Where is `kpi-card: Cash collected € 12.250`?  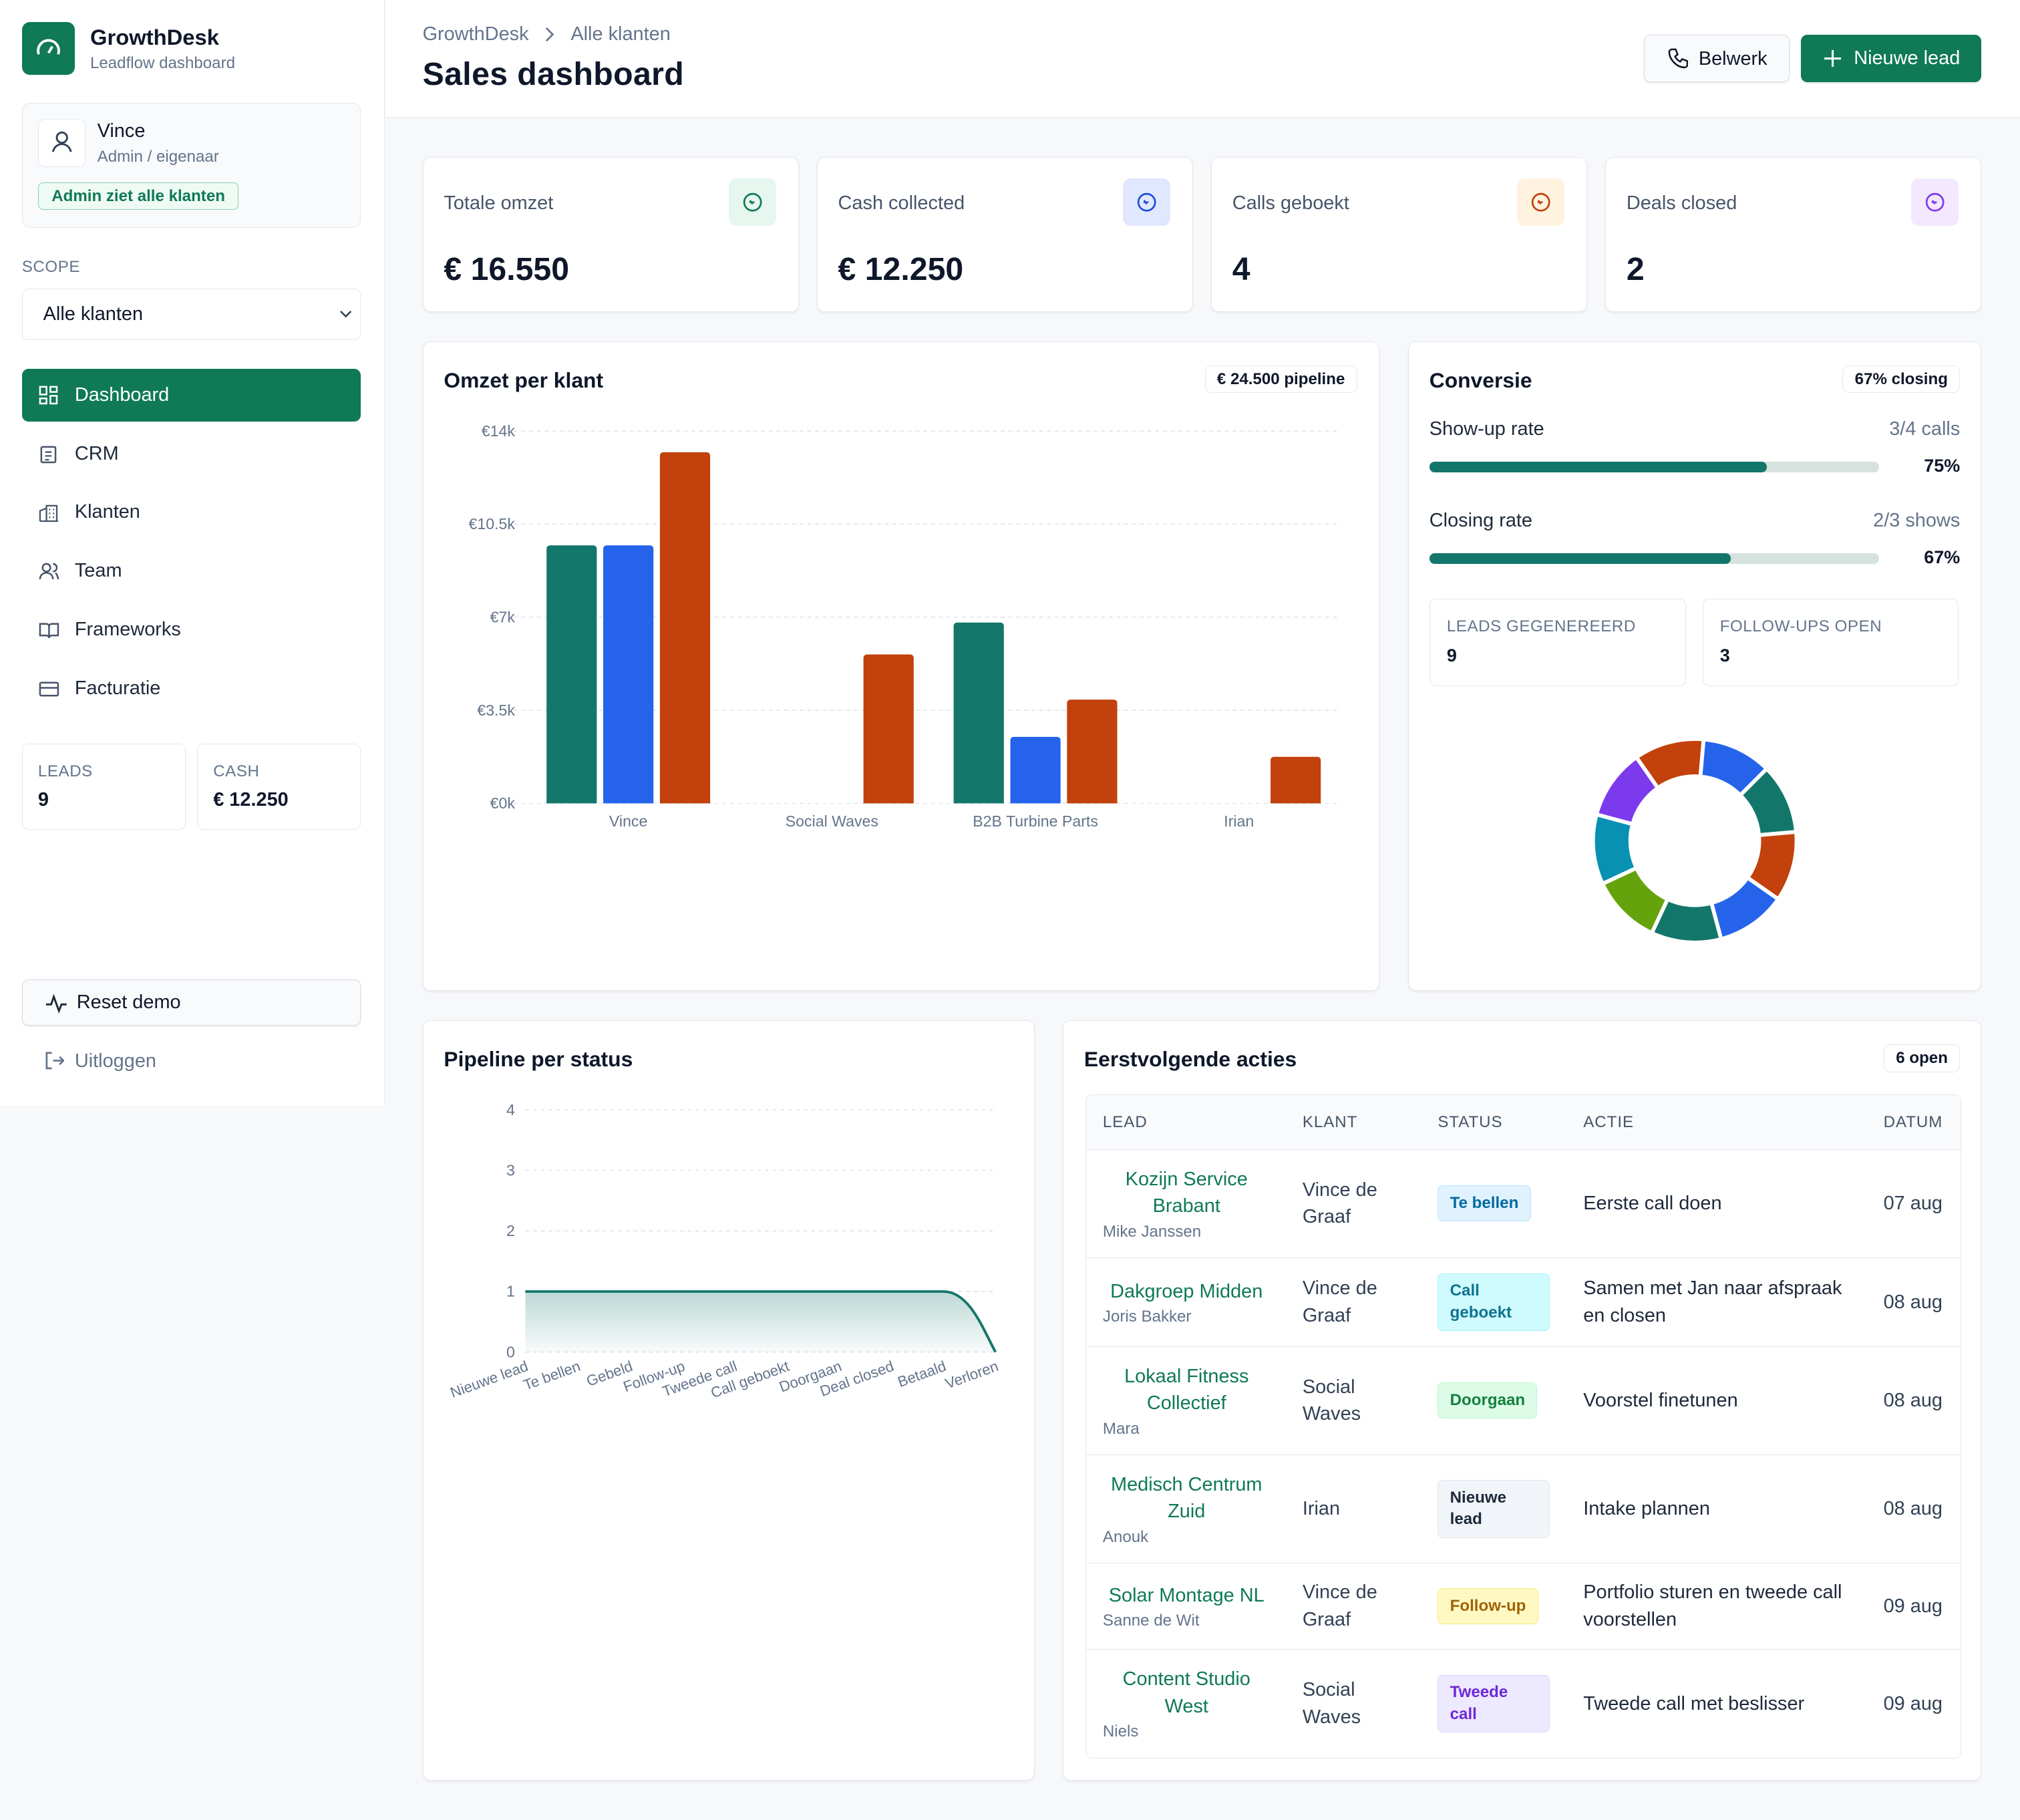 kpi-card: Cash collected € 12.250 is located at coordinates (1004, 234).